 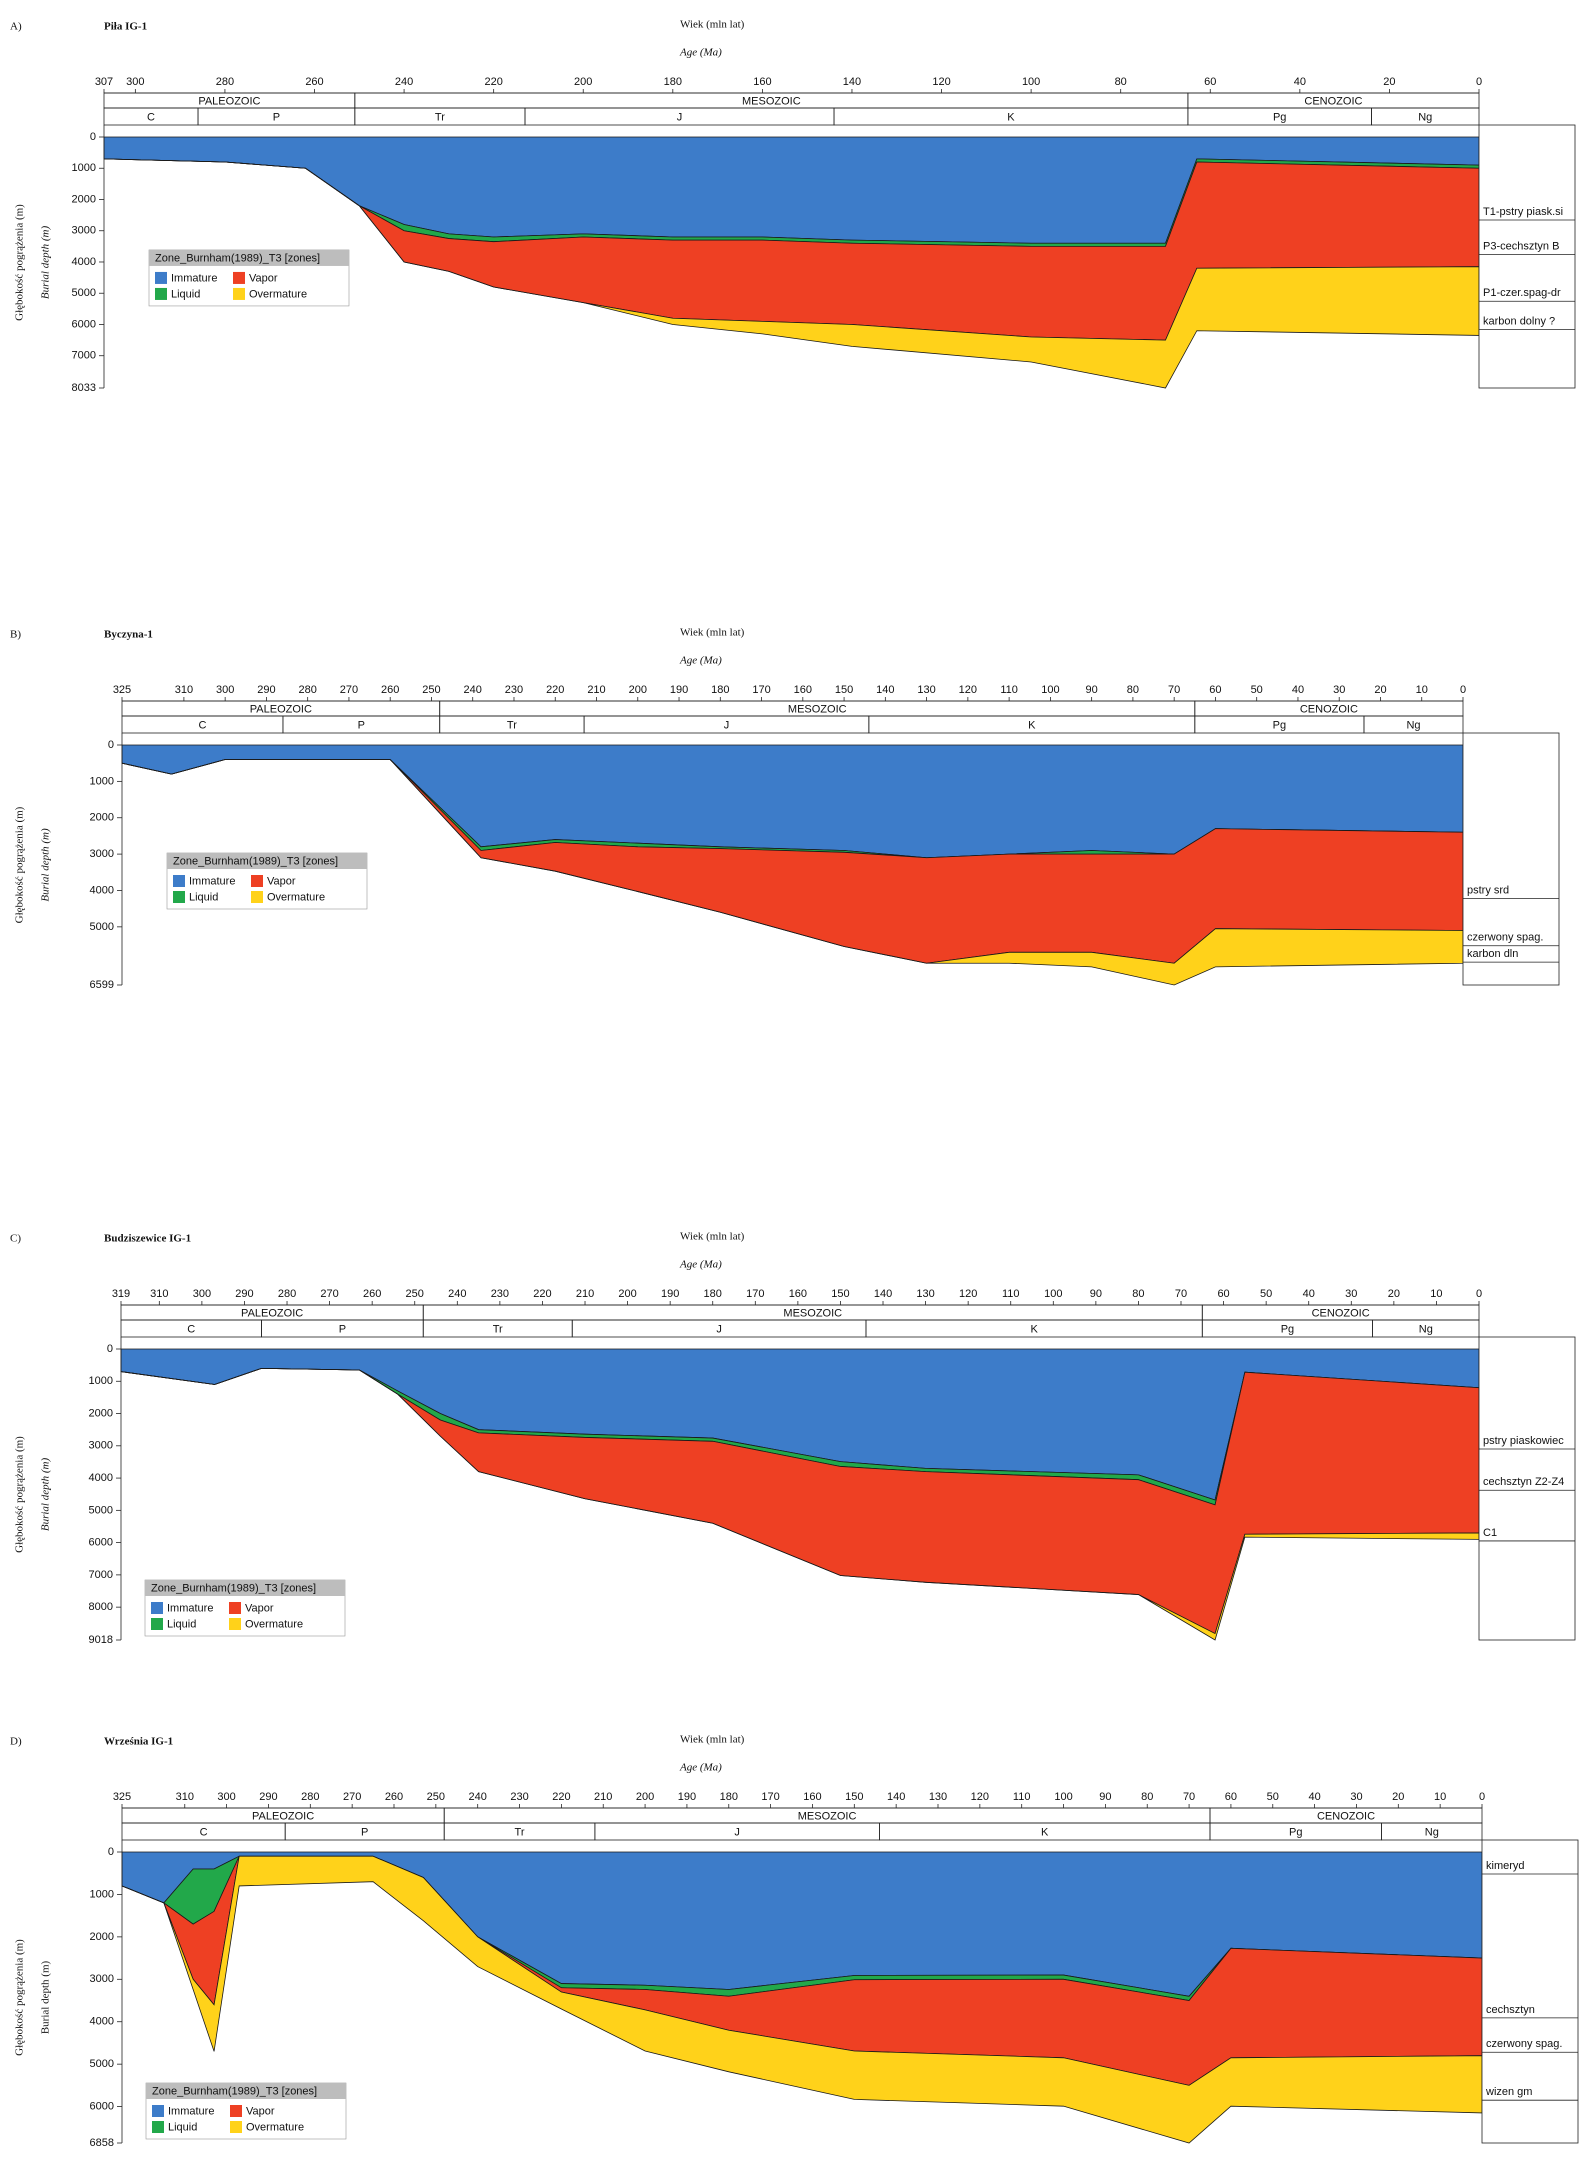 What do you see at coordinates (233, 1588) in the screenshot?
I see `legend-title: Zone_Burnham(1989)_T3 [zones]` at bounding box center [233, 1588].